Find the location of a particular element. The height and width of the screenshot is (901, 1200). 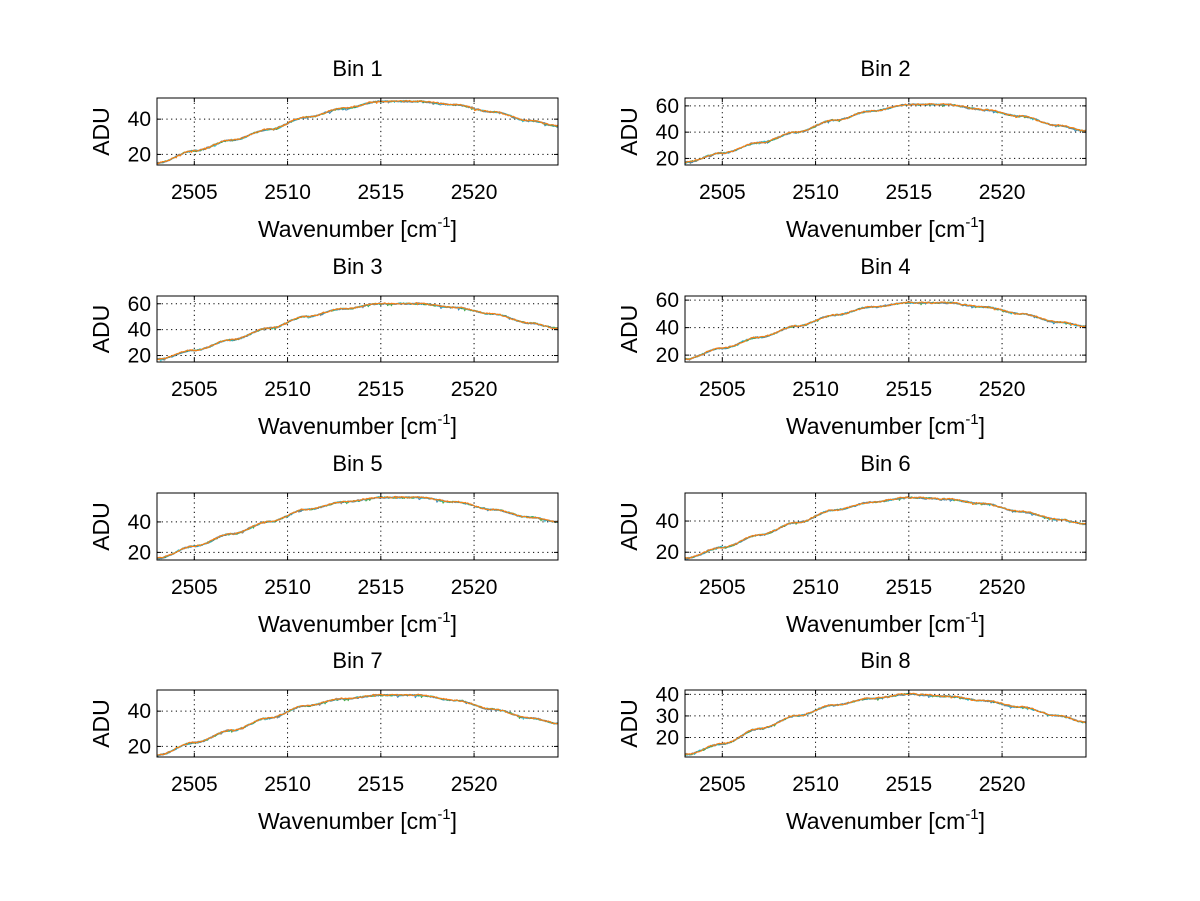

subplot-title: Bin 1 is located at coordinates (357, 68).